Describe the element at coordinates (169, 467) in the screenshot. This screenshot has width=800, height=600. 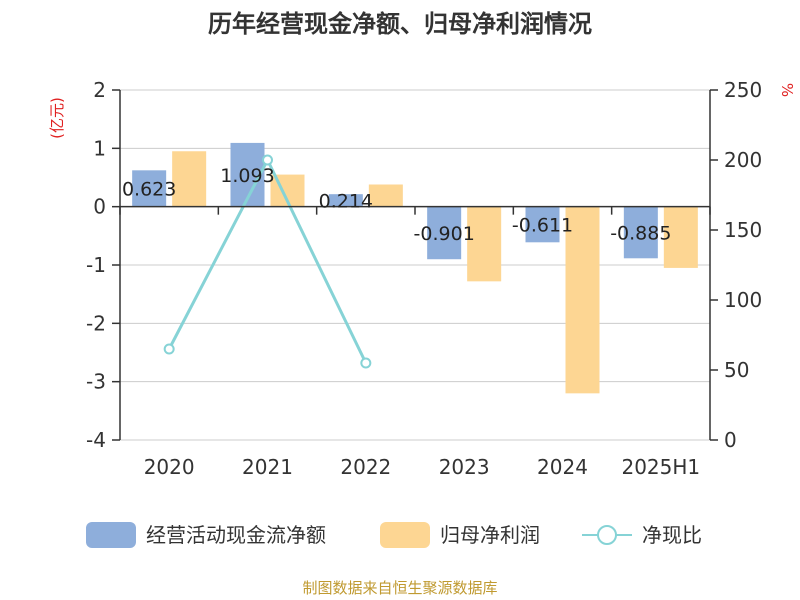
I see `x-axis-tick-label: 2020` at that location.